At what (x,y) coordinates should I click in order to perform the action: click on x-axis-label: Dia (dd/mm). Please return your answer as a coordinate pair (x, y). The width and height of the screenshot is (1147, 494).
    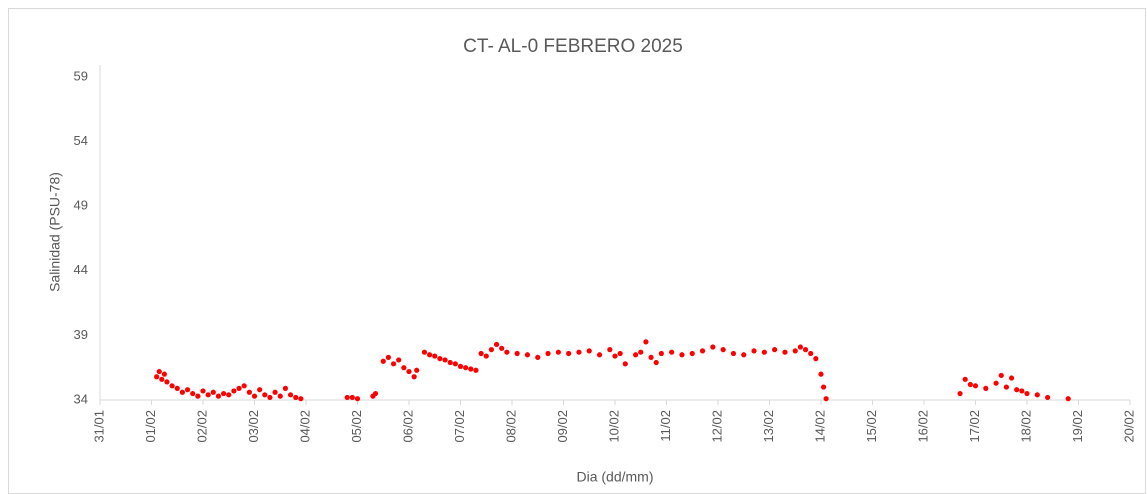
    Looking at the image, I should click on (614, 477).